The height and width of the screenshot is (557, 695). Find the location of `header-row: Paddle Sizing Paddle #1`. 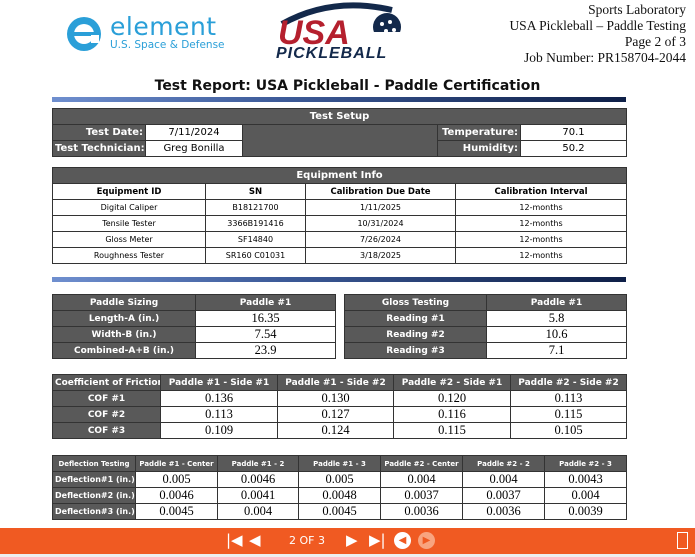

header-row: Paddle Sizing Paddle #1 is located at coordinates (194, 302).